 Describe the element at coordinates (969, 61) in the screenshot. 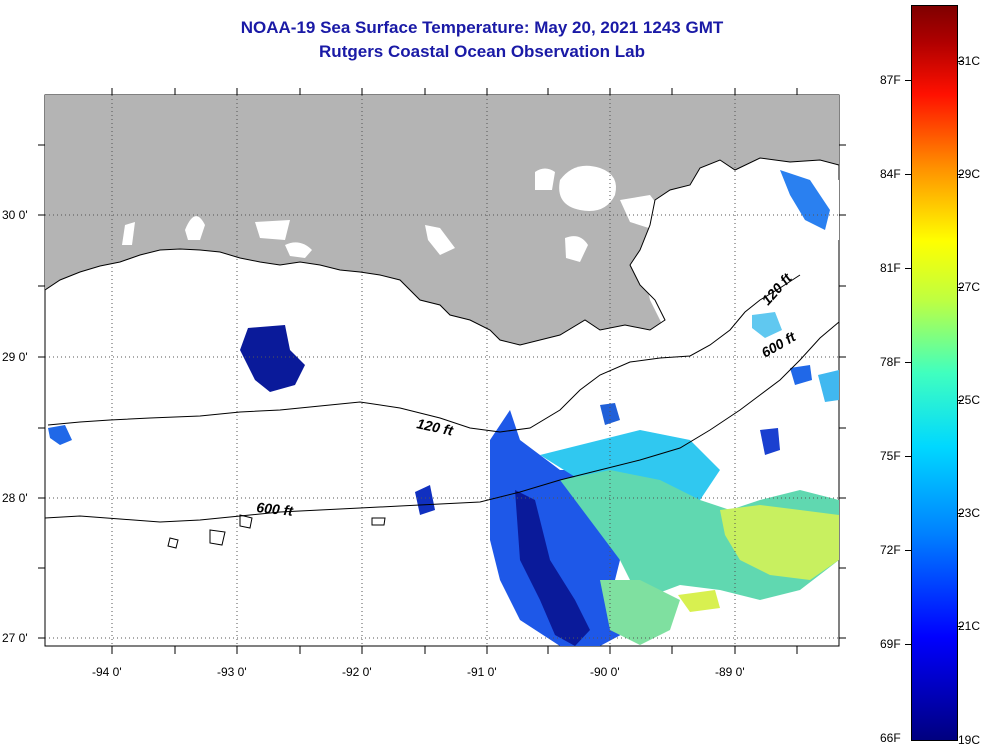

I see `colorbar-c-label: 31C` at that location.